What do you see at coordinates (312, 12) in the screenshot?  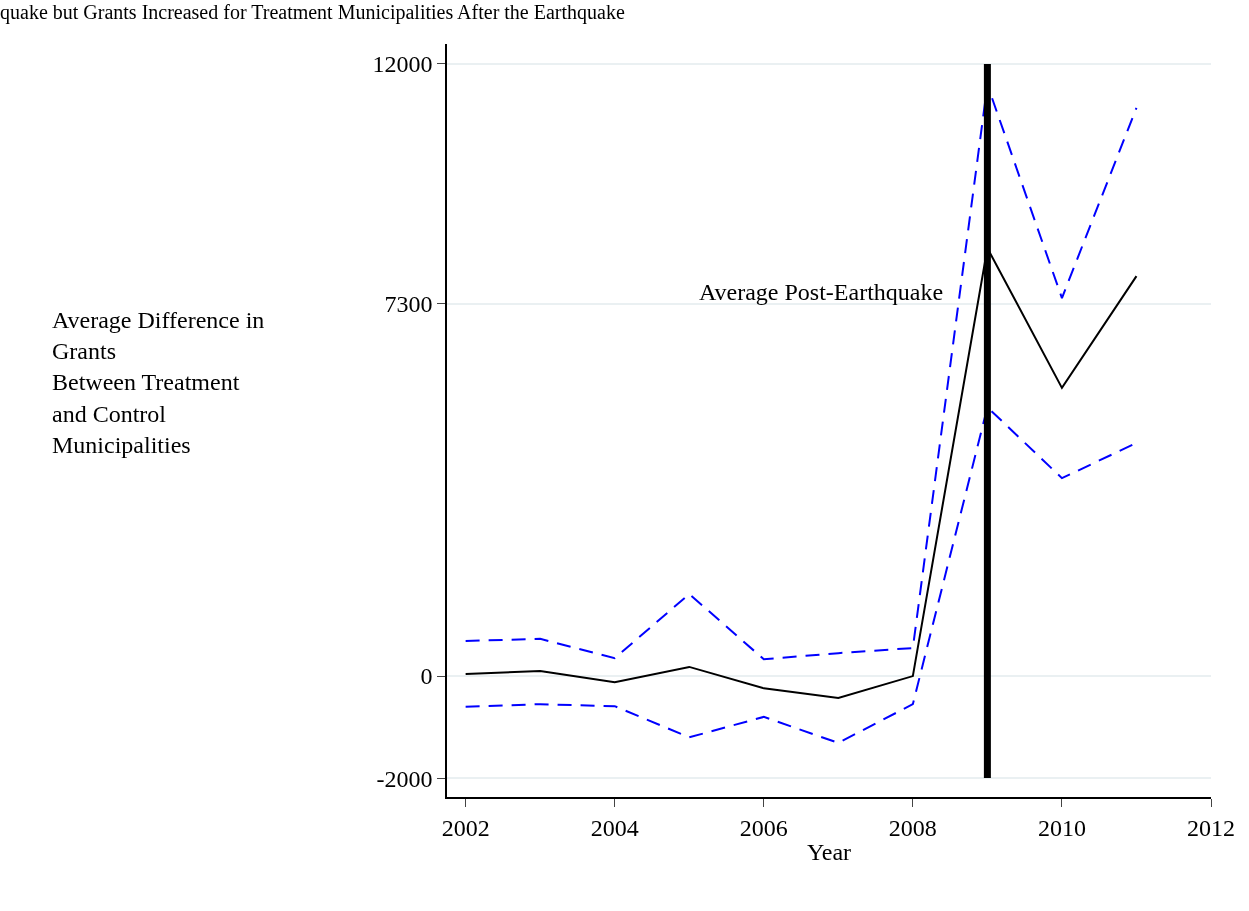 I see `chart-title: quake but Grants Increased for Treatment Municipalities After the Earthquake` at bounding box center [312, 12].